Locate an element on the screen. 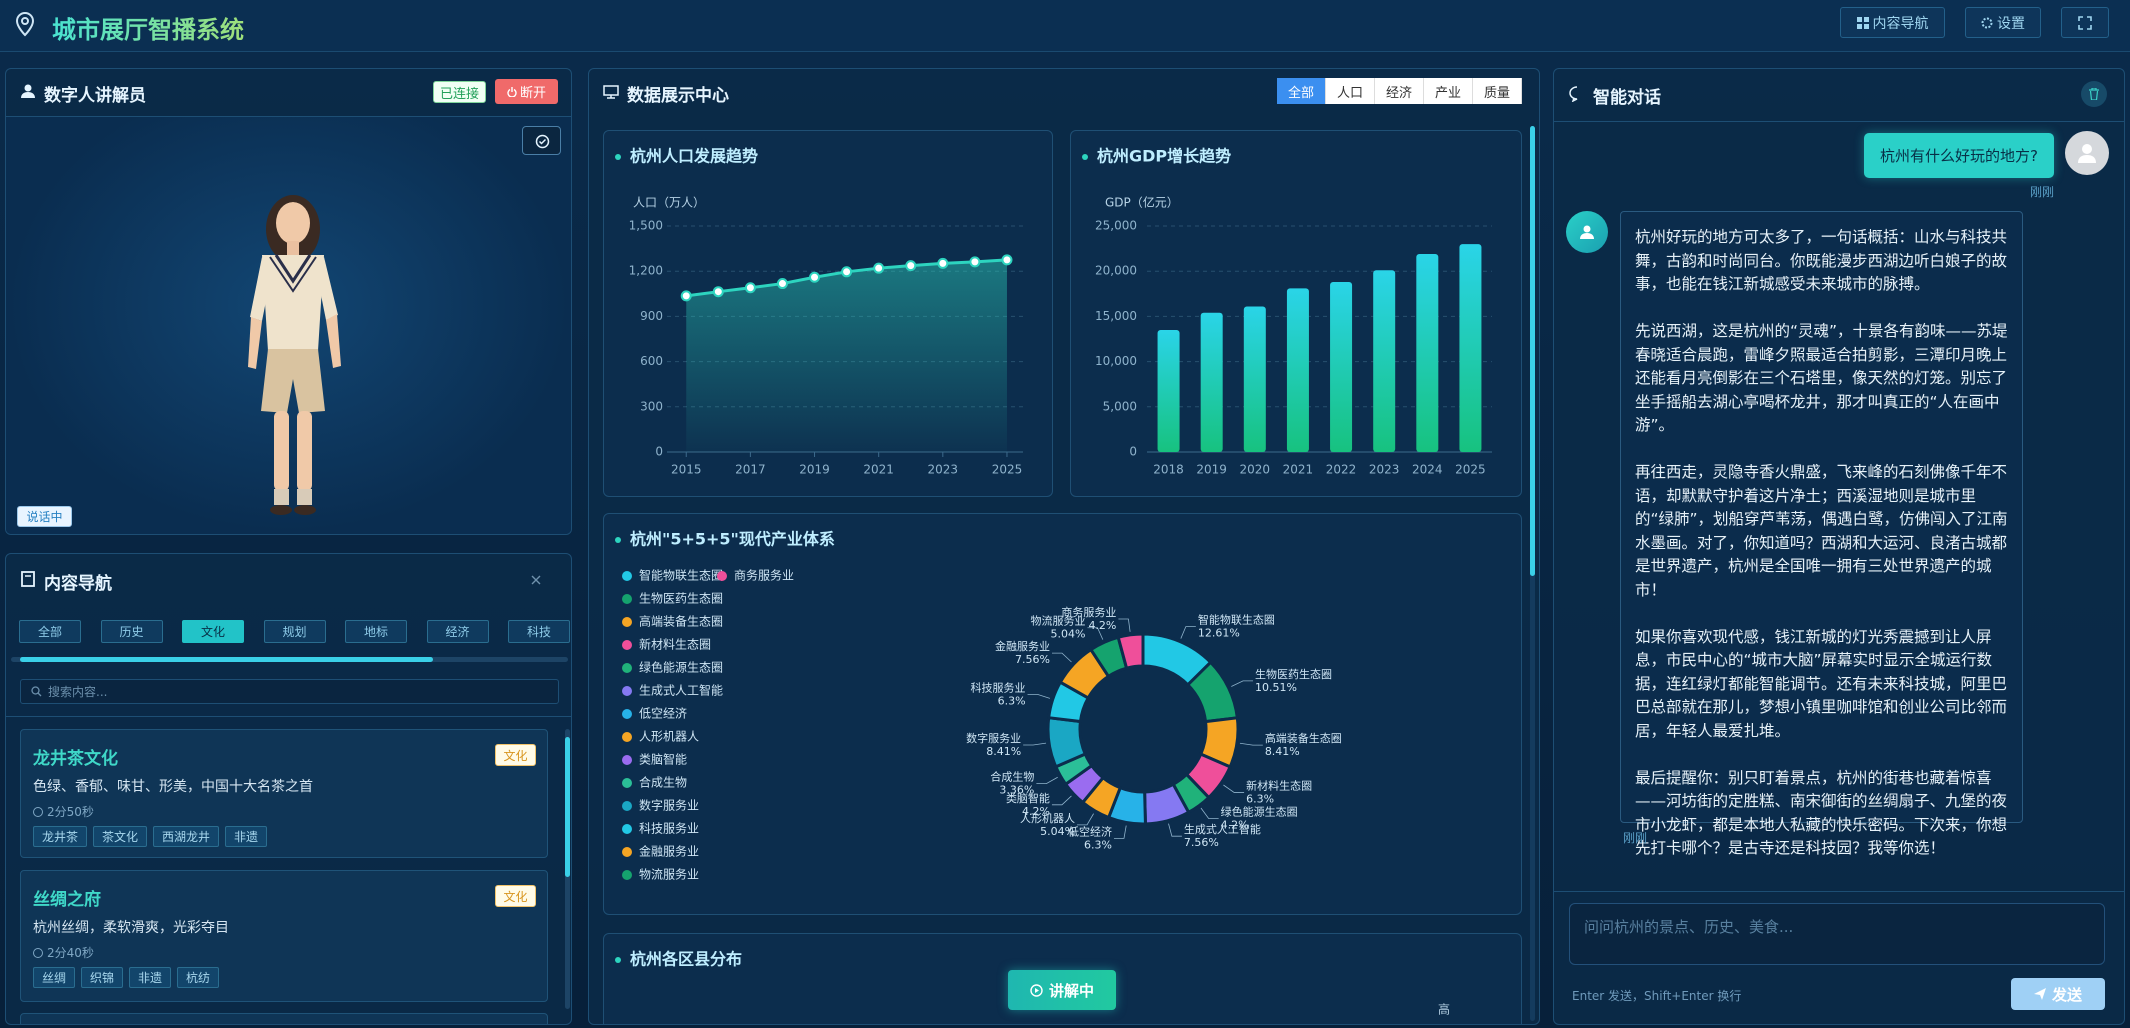 This screenshot has height=1028, width=2130. y-tick-label: 10,000 is located at coordinates (1116, 361).